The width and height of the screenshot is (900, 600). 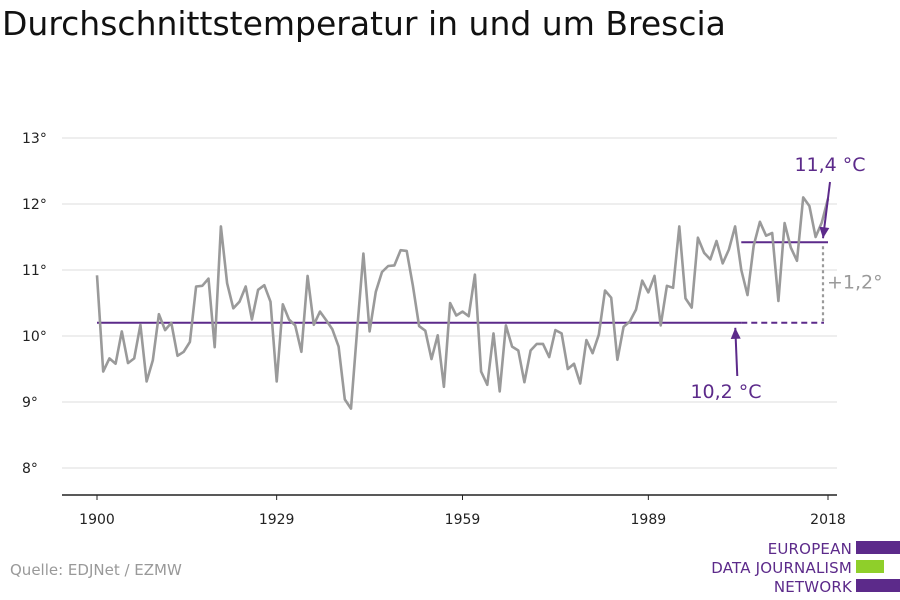 What do you see at coordinates (812, 587) in the screenshot?
I see `logo-text-network: NETWORK` at bounding box center [812, 587].